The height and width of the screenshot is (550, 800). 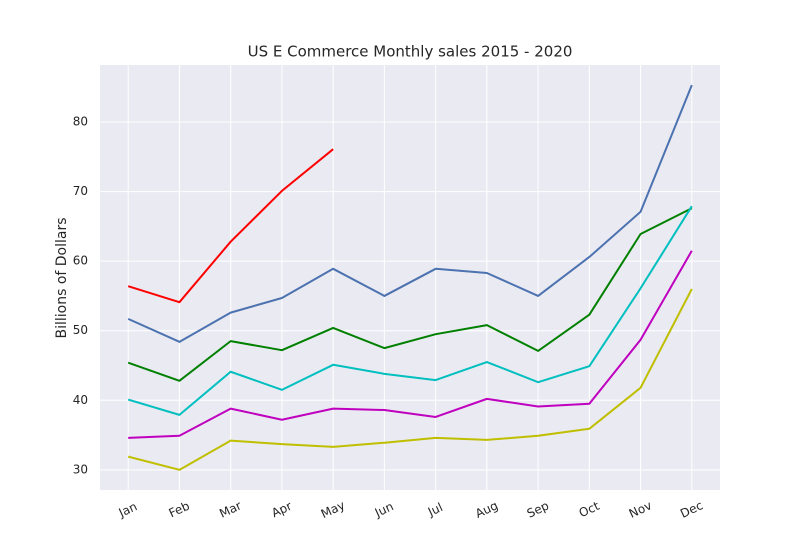 I want to click on x-tick-label: Feb, so click(x=179, y=510).